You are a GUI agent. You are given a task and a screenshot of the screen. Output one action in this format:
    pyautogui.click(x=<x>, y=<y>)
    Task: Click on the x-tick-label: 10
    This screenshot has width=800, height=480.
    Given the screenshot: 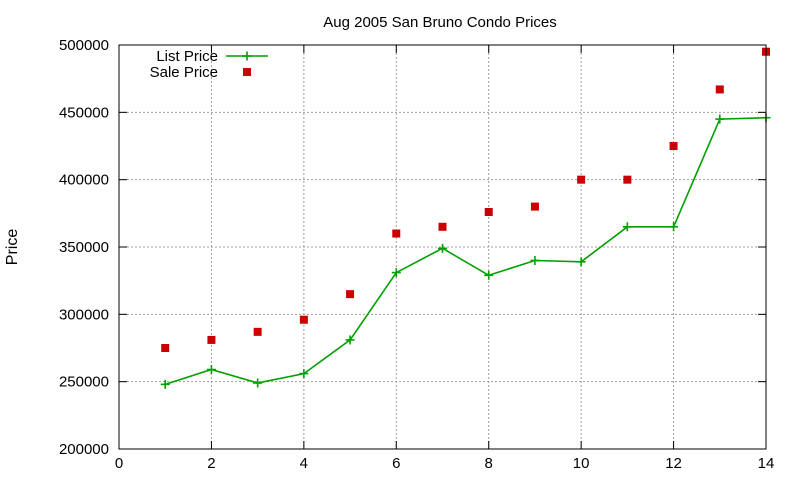 What is the action you would take?
    pyautogui.click(x=581, y=463)
    